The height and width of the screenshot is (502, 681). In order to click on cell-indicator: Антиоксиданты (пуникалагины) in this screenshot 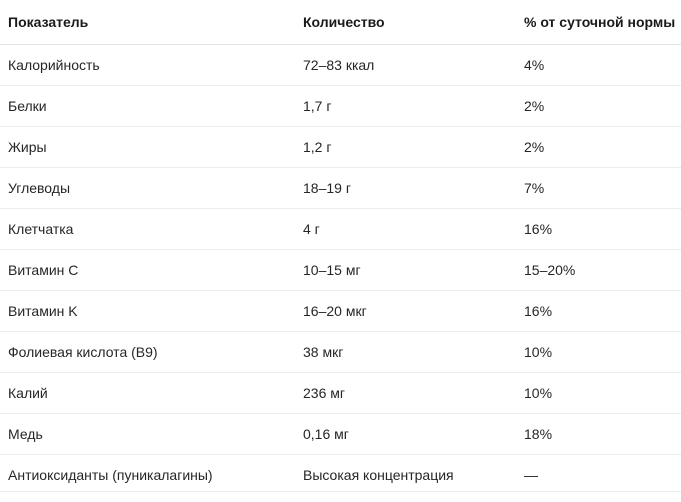, I will do `click(110, 475)`.